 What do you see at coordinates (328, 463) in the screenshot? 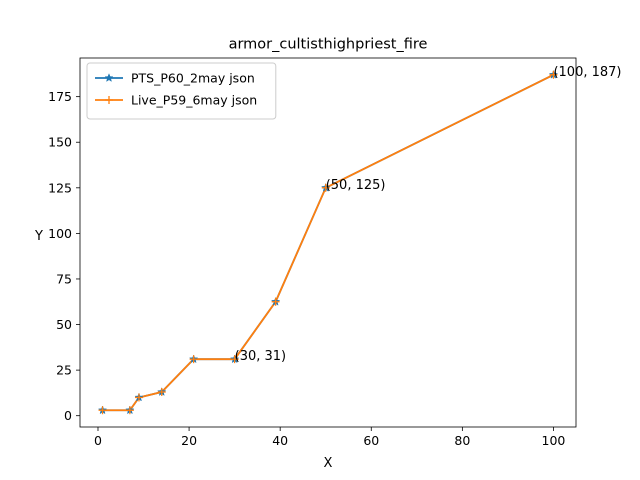
I see `x-axis-label: X` at bounding box center [328, 463].